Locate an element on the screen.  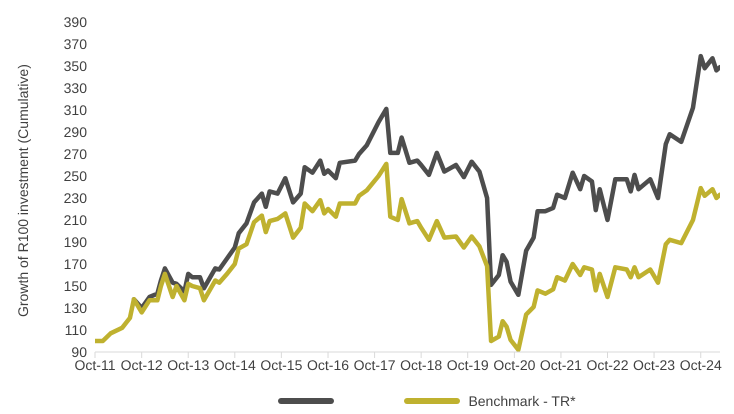
x-tick-label: Oct-13 is located at coordinates (188, 364).